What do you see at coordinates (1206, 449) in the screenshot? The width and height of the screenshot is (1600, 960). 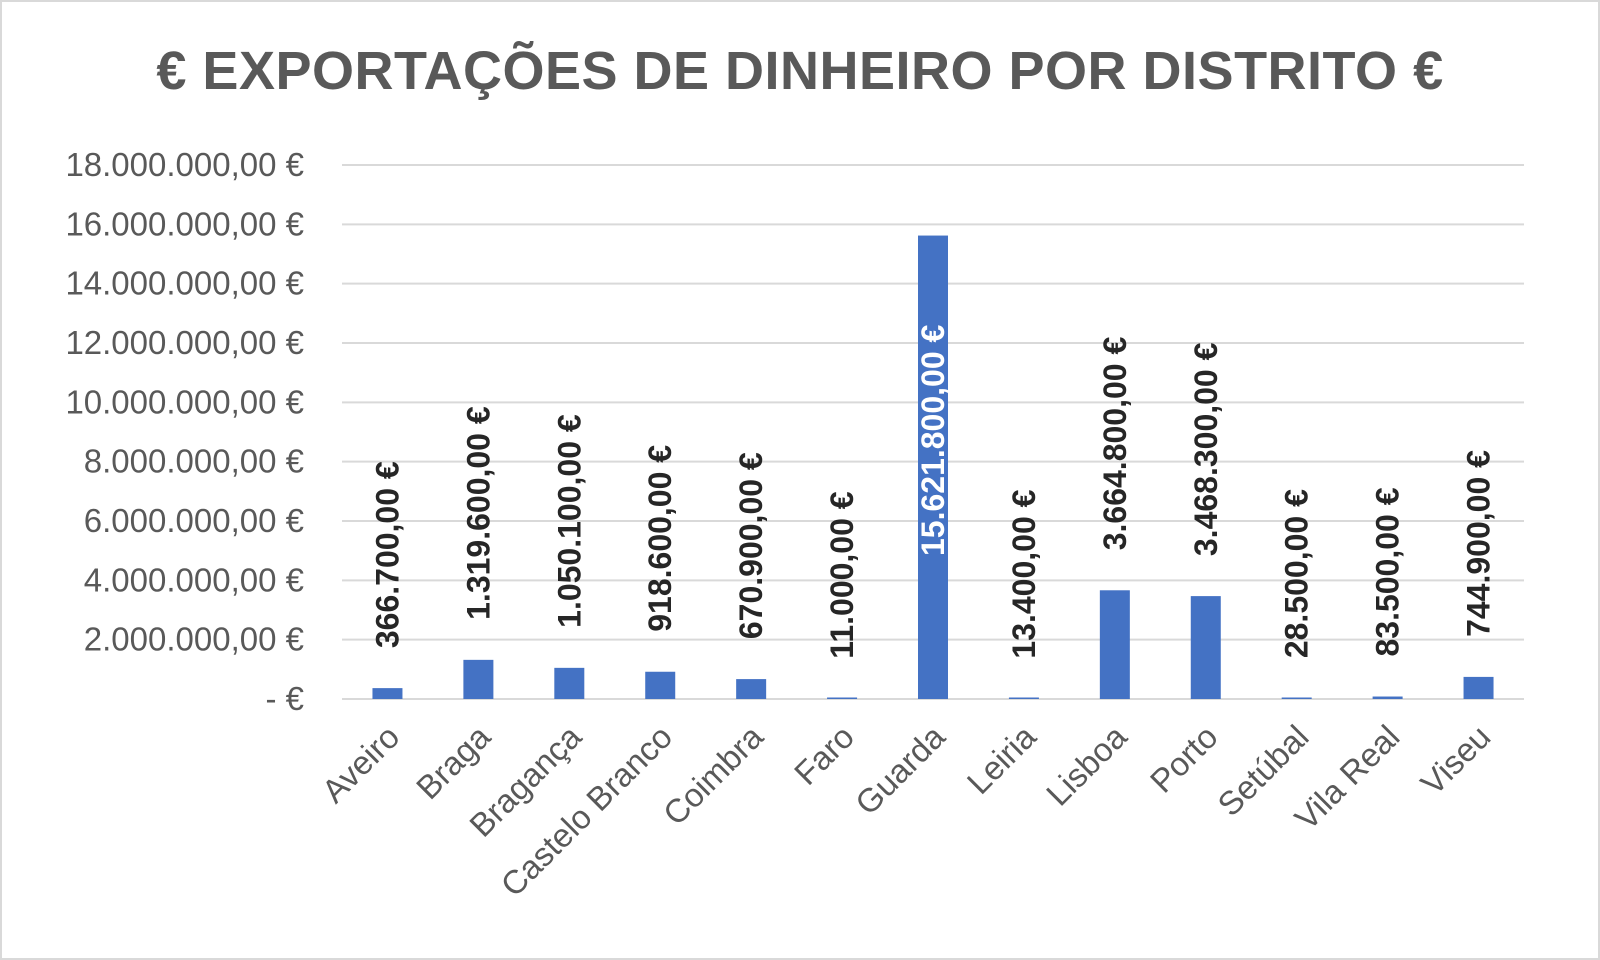 I see `data-label: 3.468.300,00 €` at bounding box center [1206, 449].